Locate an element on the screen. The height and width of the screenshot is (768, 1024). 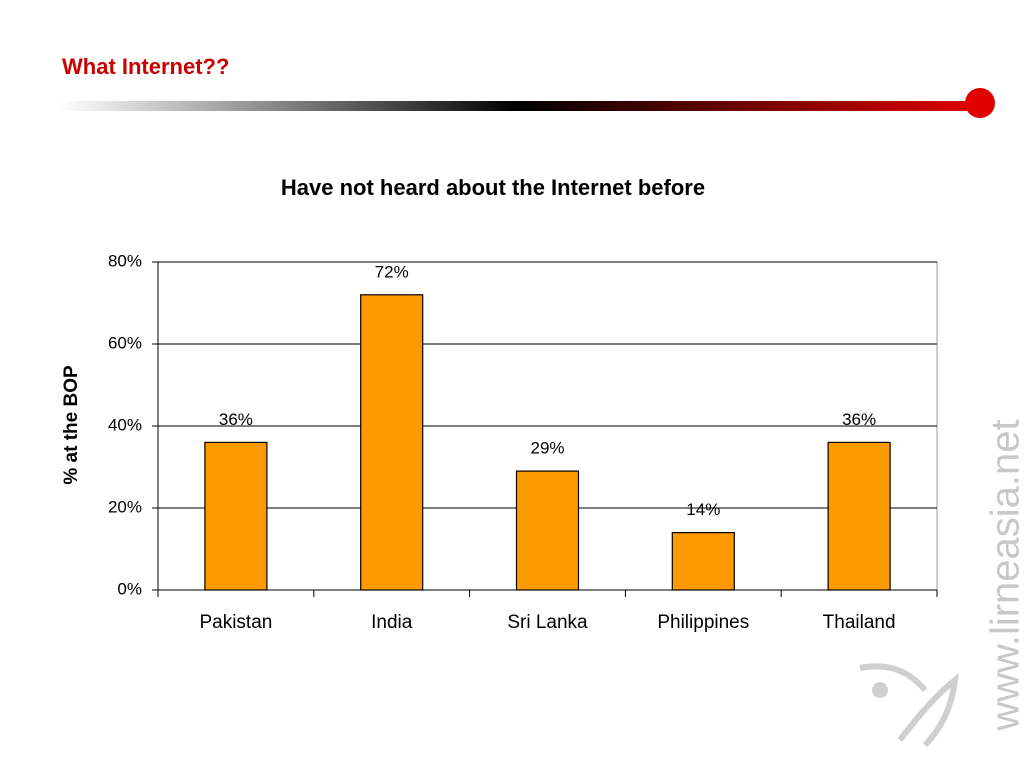
x-tick-label: Thailand is located at coordinates (859, 622).